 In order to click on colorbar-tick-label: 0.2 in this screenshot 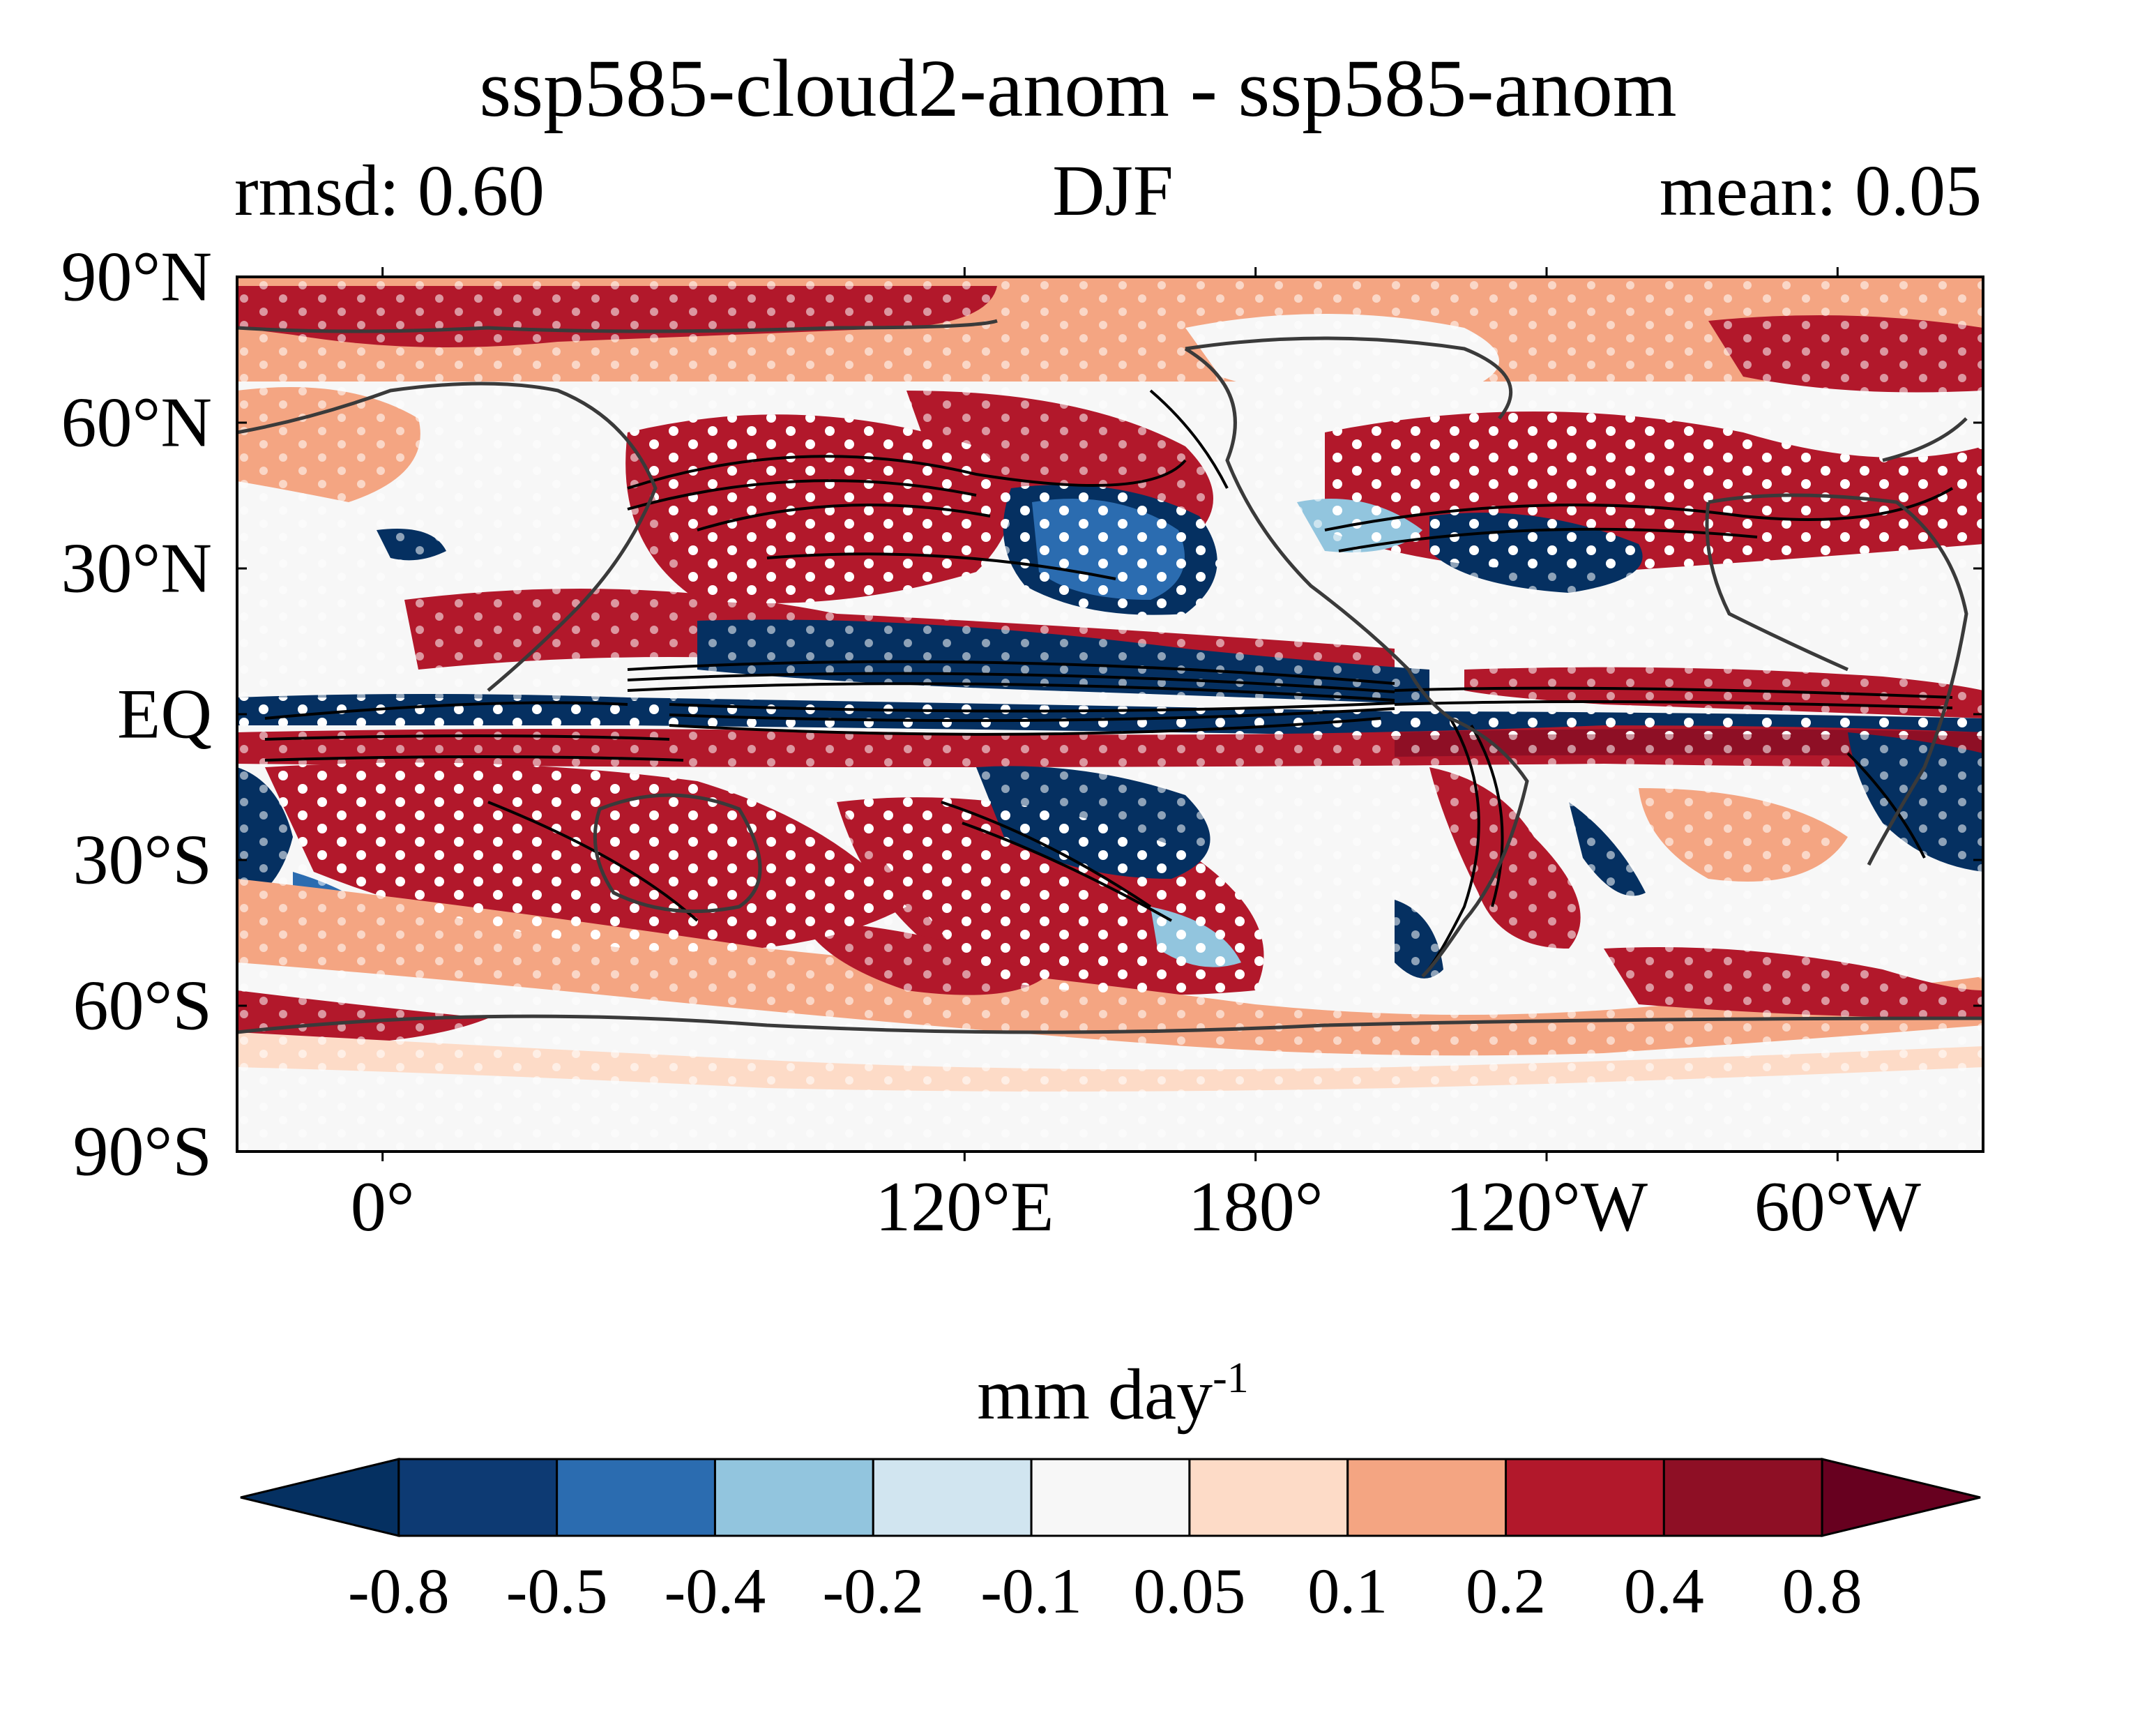, I will do `click(1506, 1591)`.